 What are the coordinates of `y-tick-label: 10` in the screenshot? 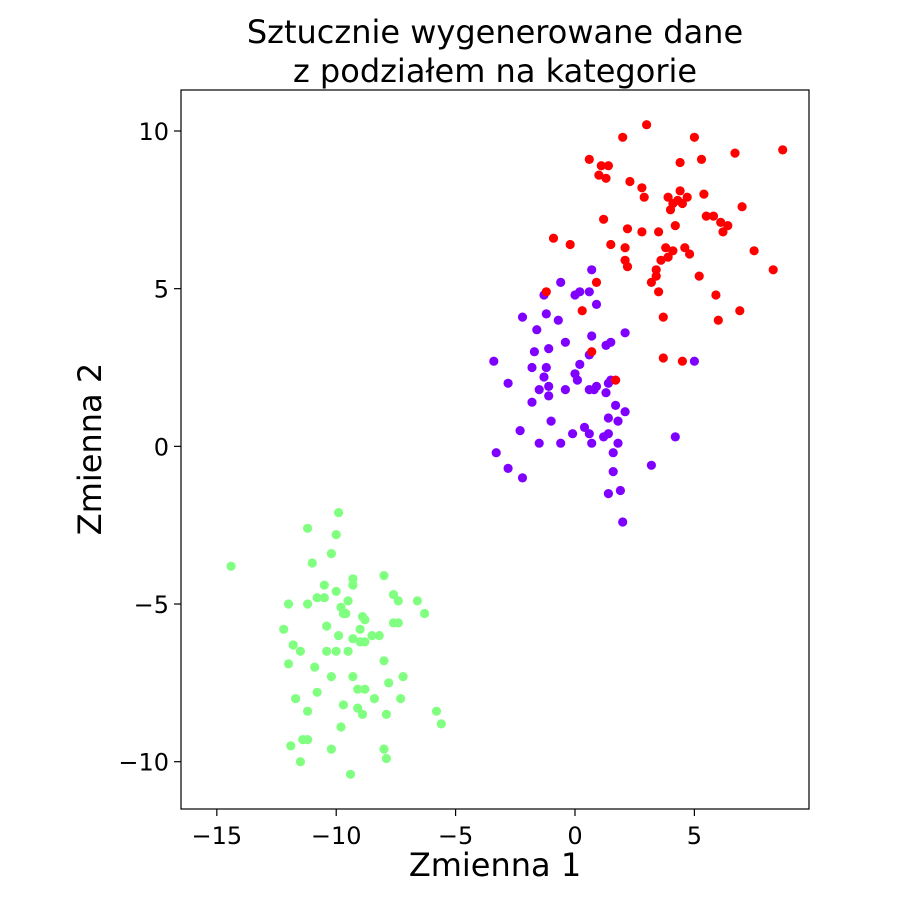 It's located at (153, 132).